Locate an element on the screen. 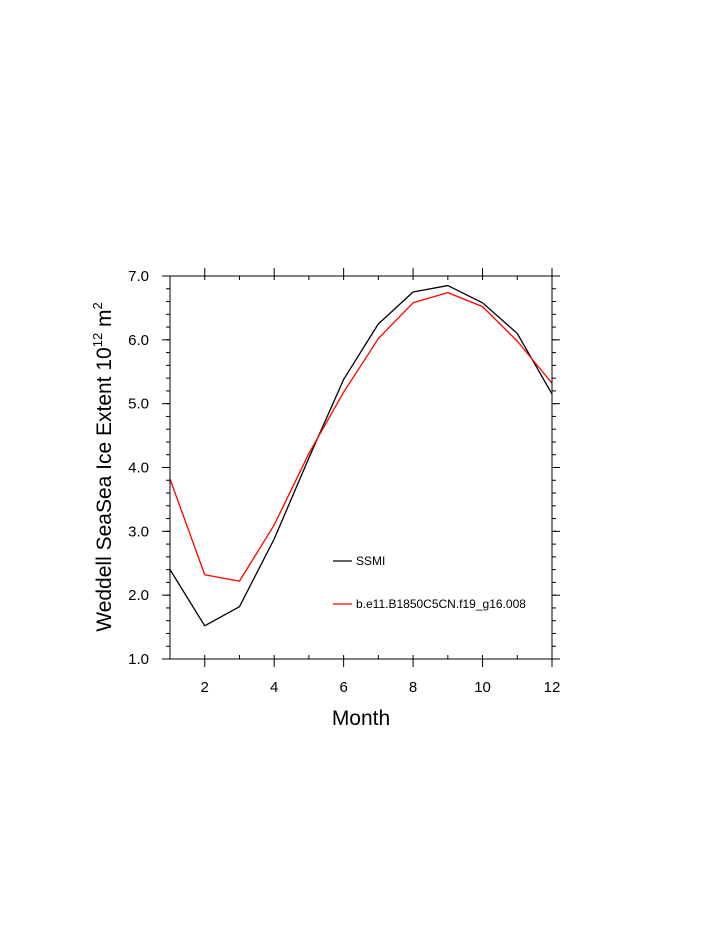 The image size is (723, 935). x-axis-label: Month is located at coordinates (361, 718).